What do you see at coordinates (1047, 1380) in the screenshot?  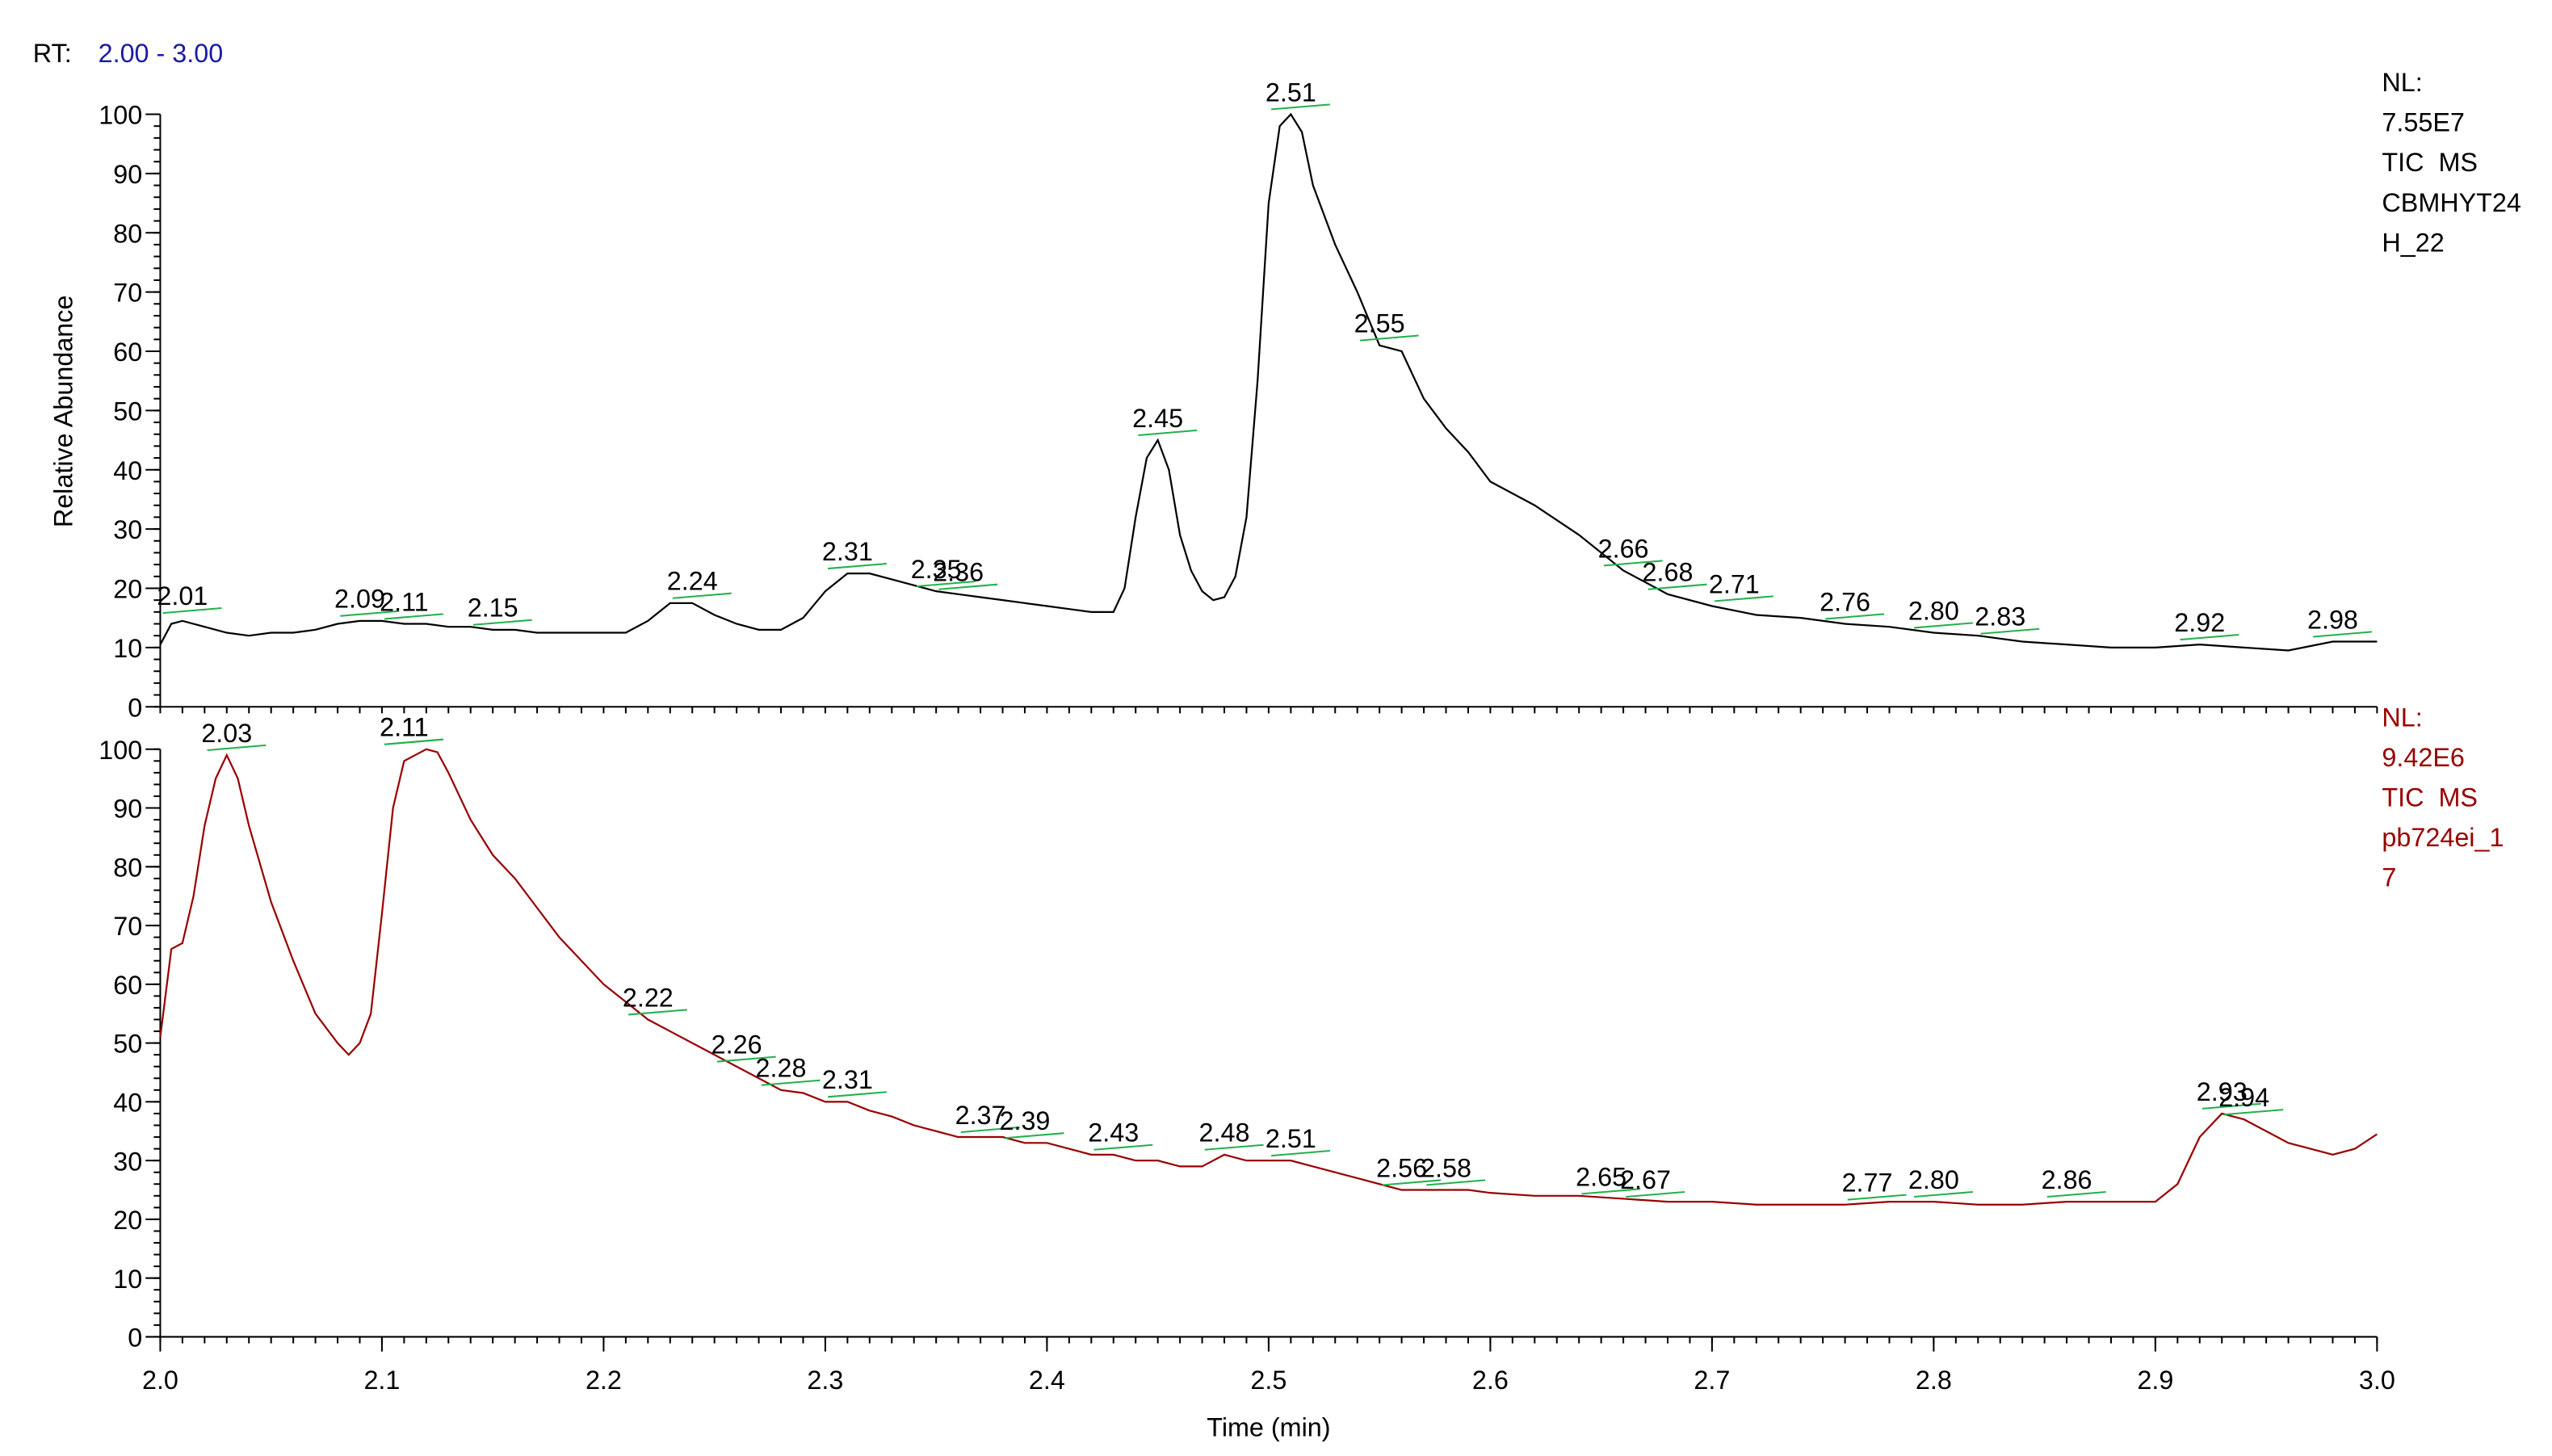 I see `x-tick-label: 2.4` at bounding box center [1047, 1380].